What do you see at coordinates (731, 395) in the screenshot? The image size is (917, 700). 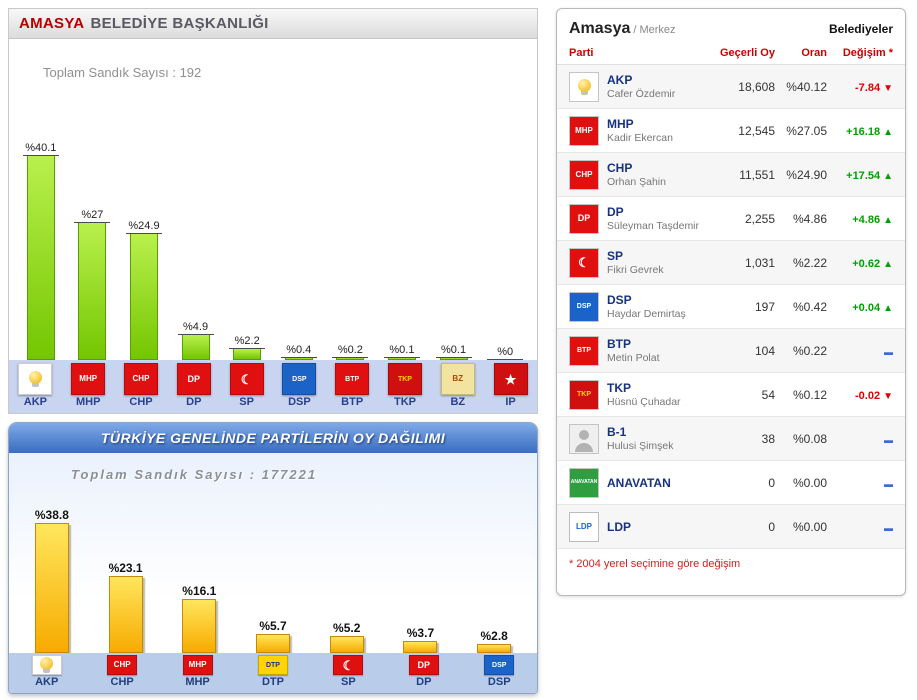 I see `result-row-tkp: TKP TKP Hüsnü Çuhadar 54 %0.12 -0.02 ▼` at bounding box center [731, 395].